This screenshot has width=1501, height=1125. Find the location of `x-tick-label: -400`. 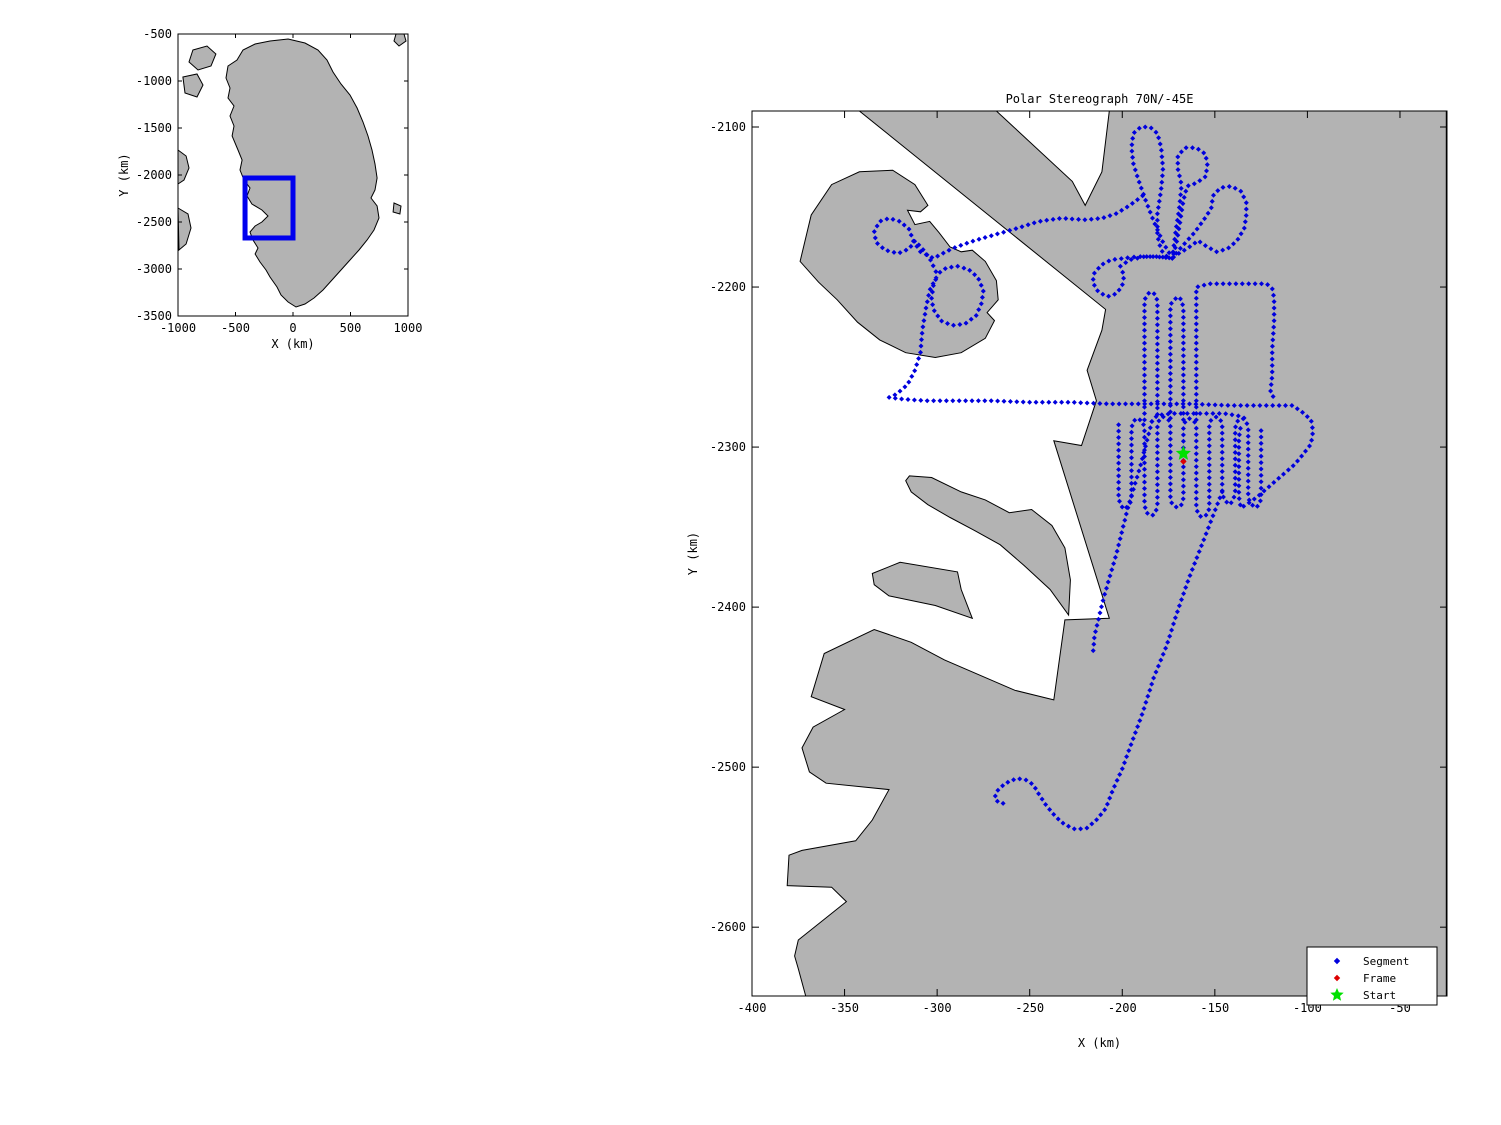

x-tick-label: -400 is located at coordinates (752, 1008).